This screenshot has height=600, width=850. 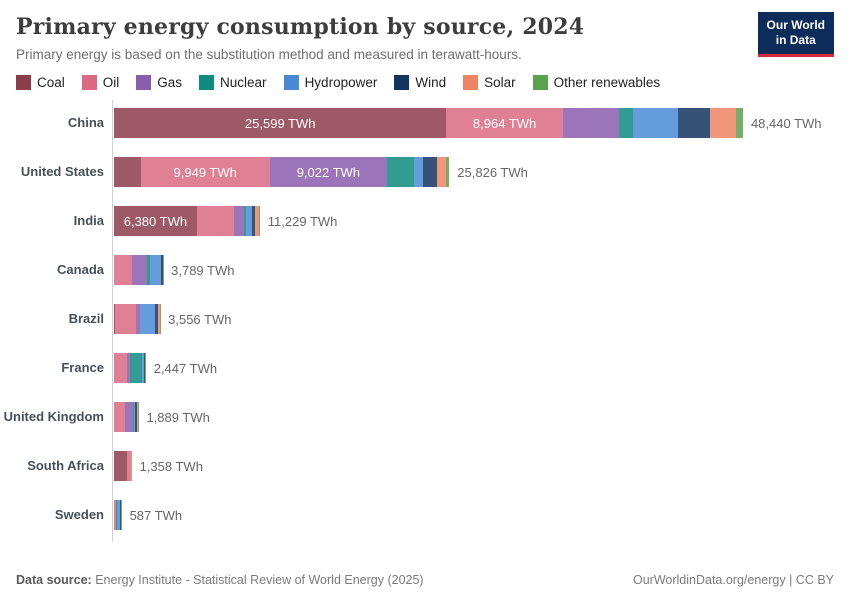 I want to click on bar-row-india: 6,380 TWh 11,229 TWh, so click(x=480, y=221).